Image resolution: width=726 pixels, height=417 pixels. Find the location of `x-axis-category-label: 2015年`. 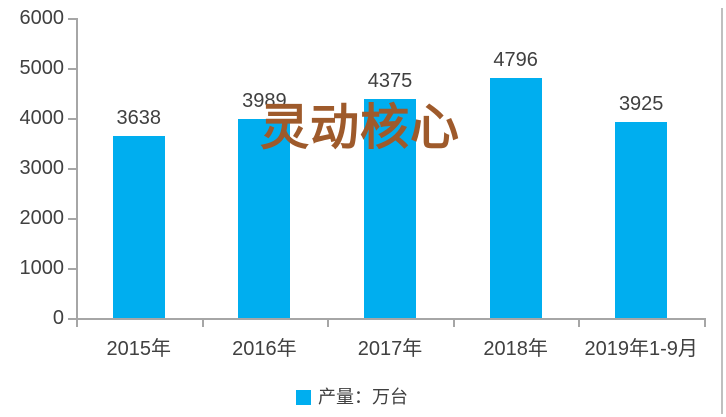

x-axis-category-label: 2015年 is located at coordinates (139, 349).